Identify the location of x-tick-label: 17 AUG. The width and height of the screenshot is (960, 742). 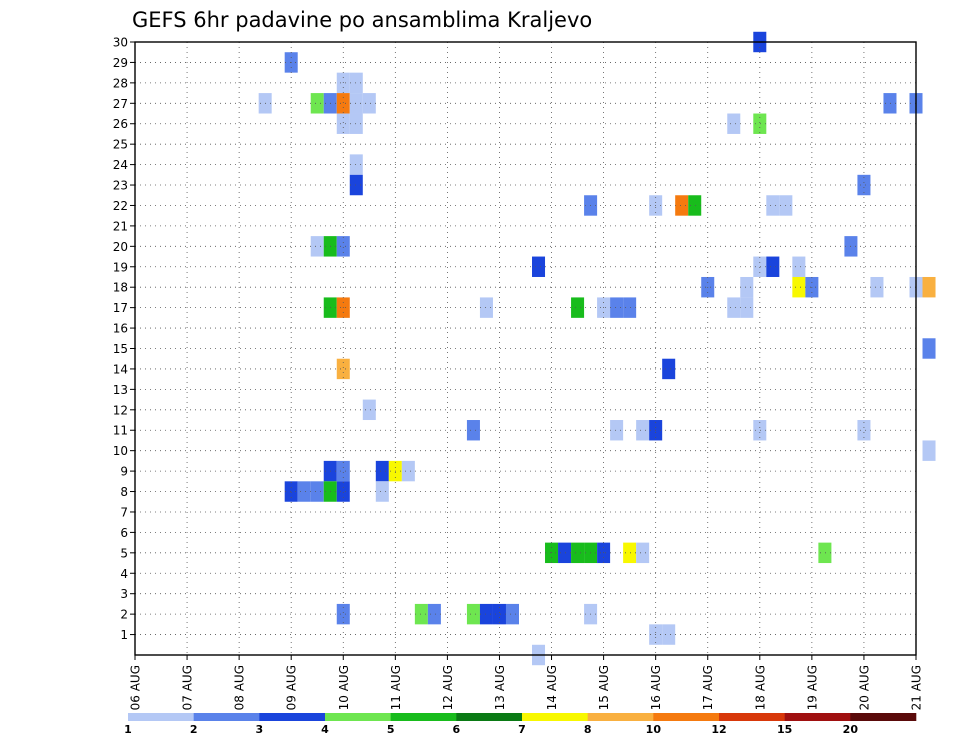
(708, 687).